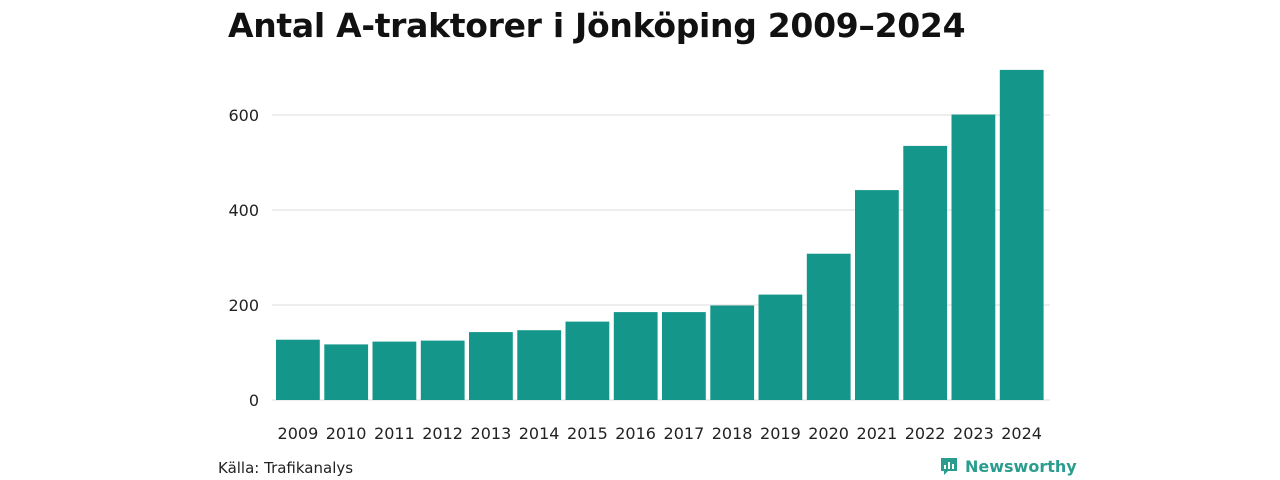 The height and width of the screenshot is (480, 1280). Describe the element at coordinates (877, 295) in the screenshot. I see `bar-2021` at that location.